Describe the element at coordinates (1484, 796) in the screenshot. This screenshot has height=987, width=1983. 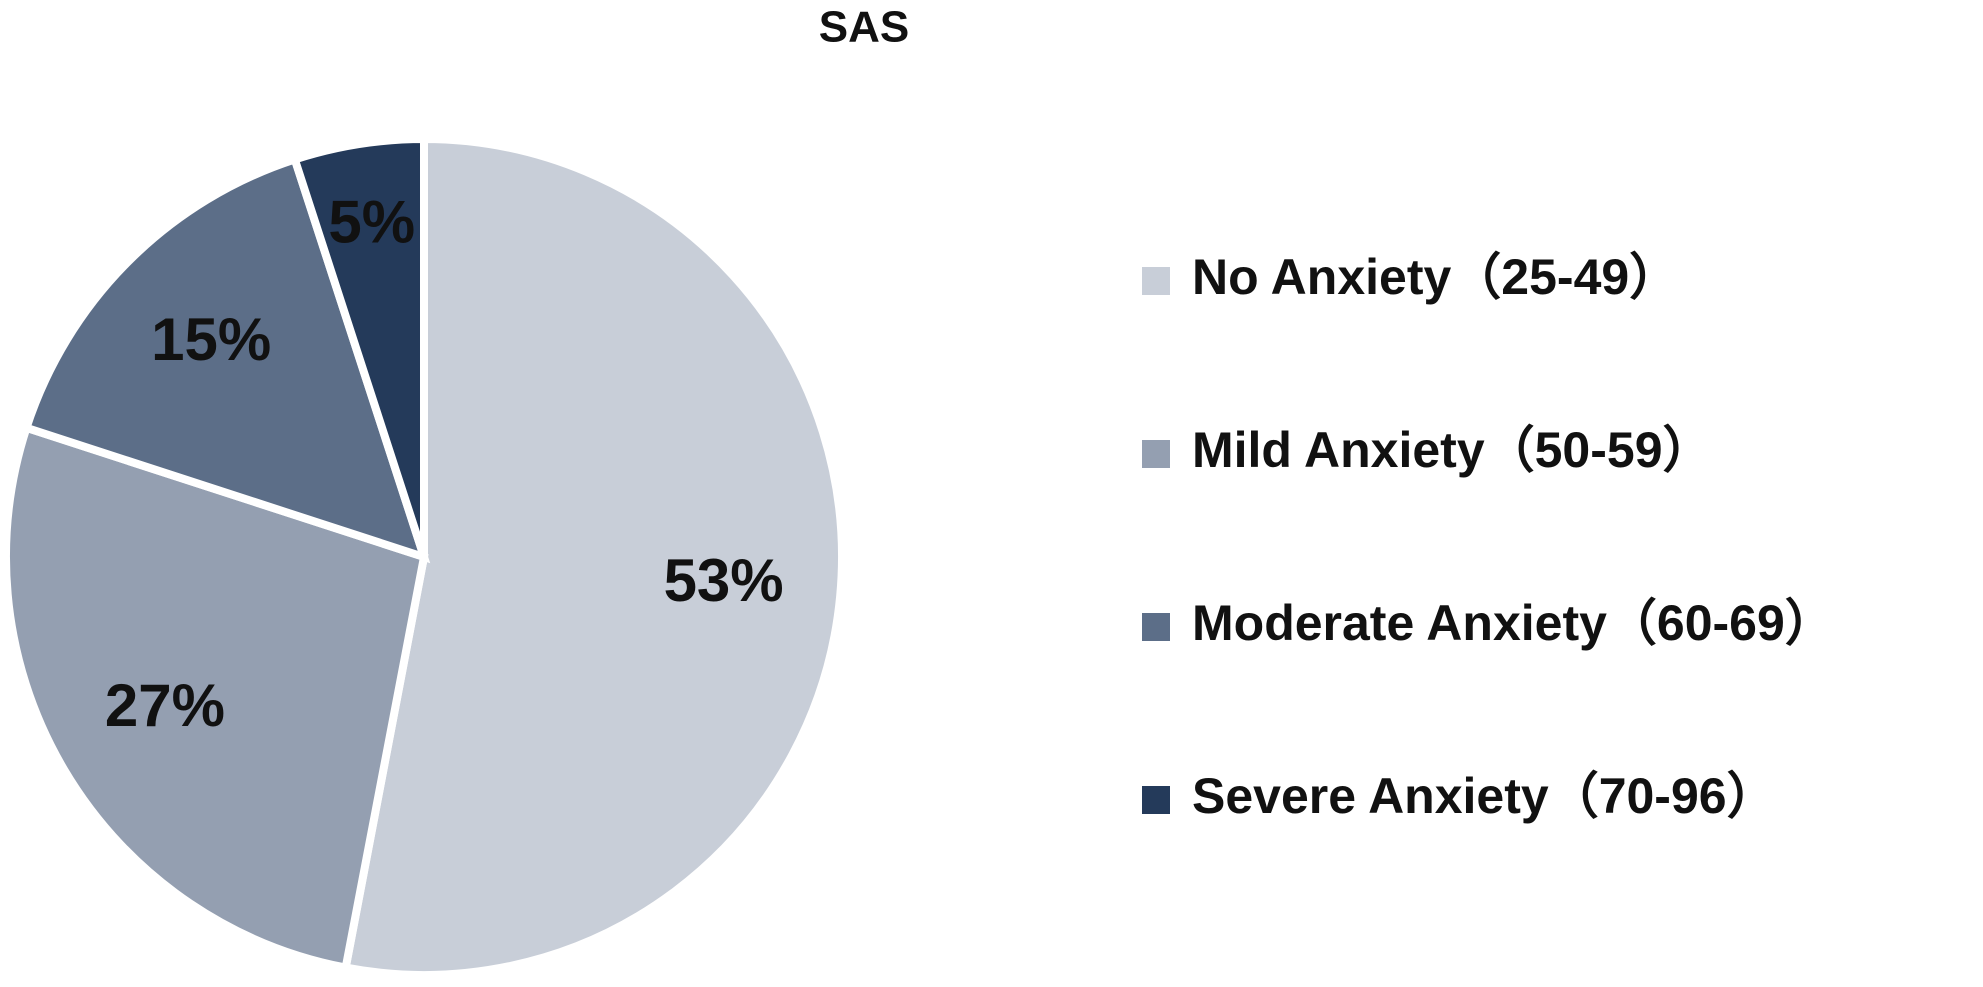
I see `legend-label: Severe Anxiety（70-96）` at that location.